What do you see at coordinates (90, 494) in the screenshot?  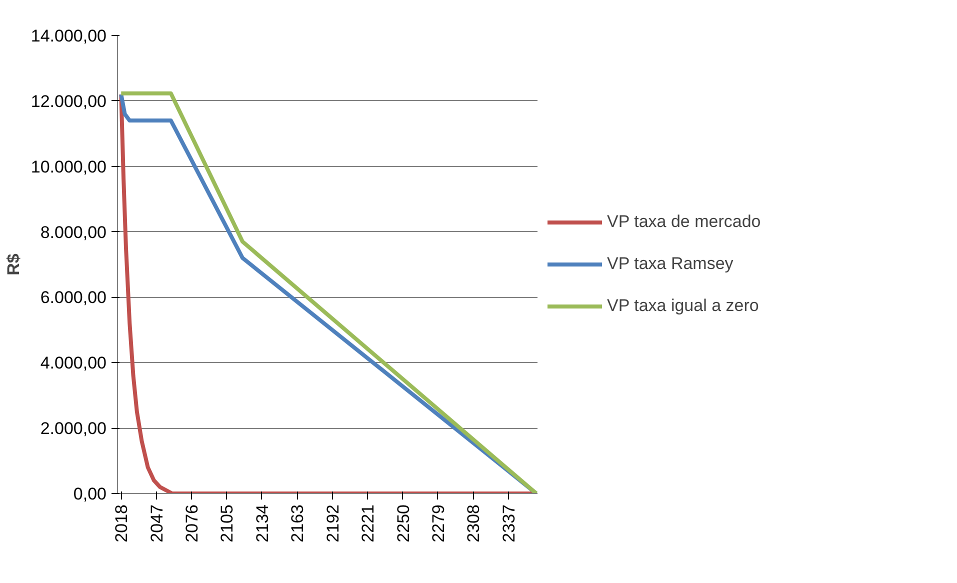 I see `y-tick-label: 0,00` at bounding box center [90, 494].